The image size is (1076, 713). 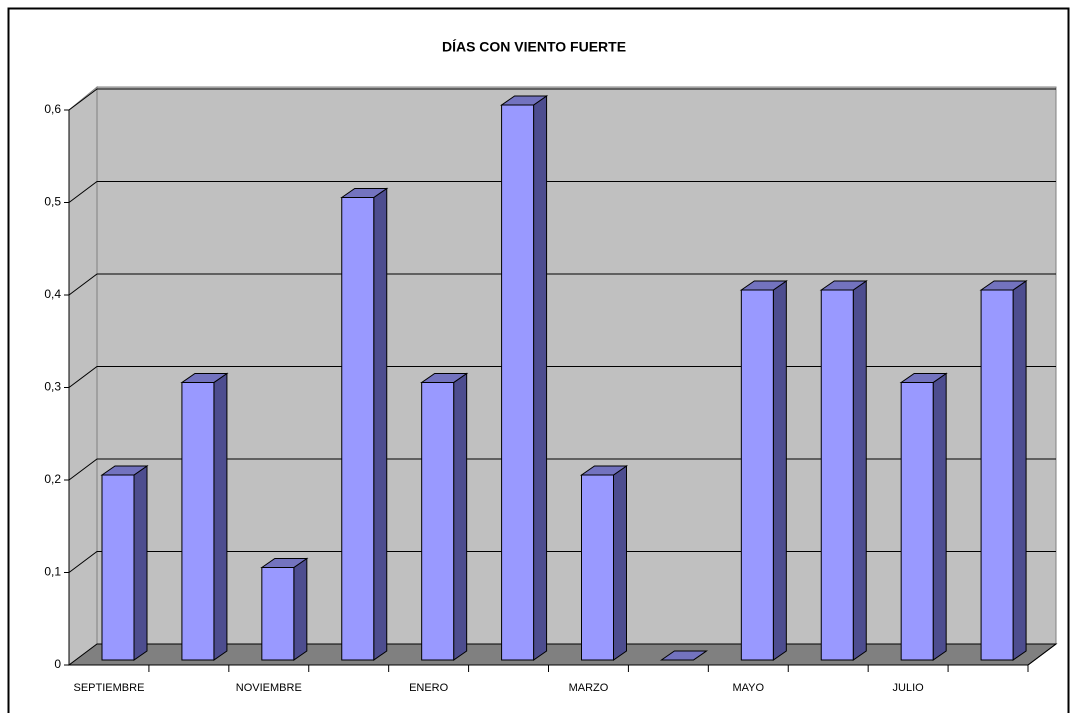 What do you see at coordinates (109, 688) in the screenshot?
I see `x-tick-label: SEPTIEMBRE` at bounding box center [109, 688].